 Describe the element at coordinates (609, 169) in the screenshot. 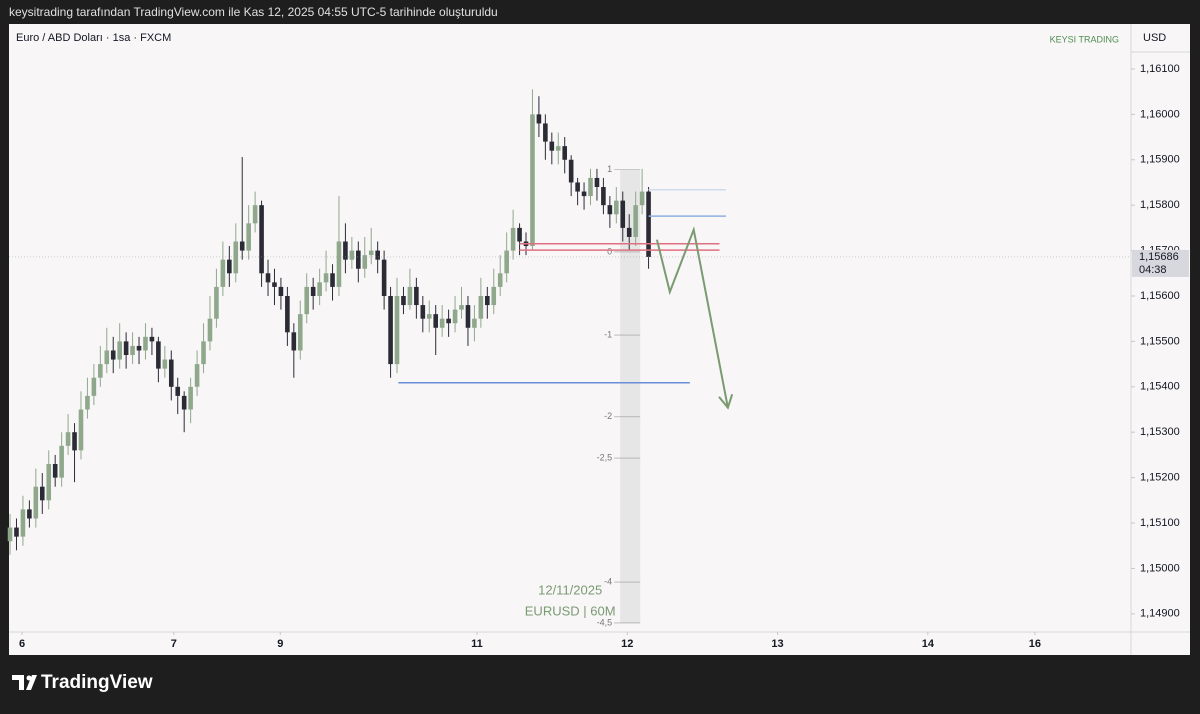

I see `fib-label: 1` at that location.